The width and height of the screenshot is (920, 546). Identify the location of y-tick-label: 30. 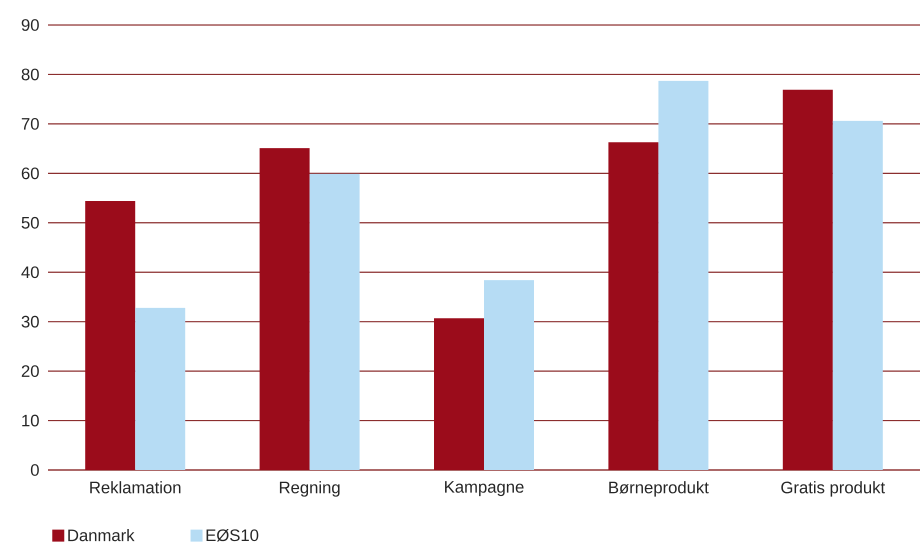
(30, 322).